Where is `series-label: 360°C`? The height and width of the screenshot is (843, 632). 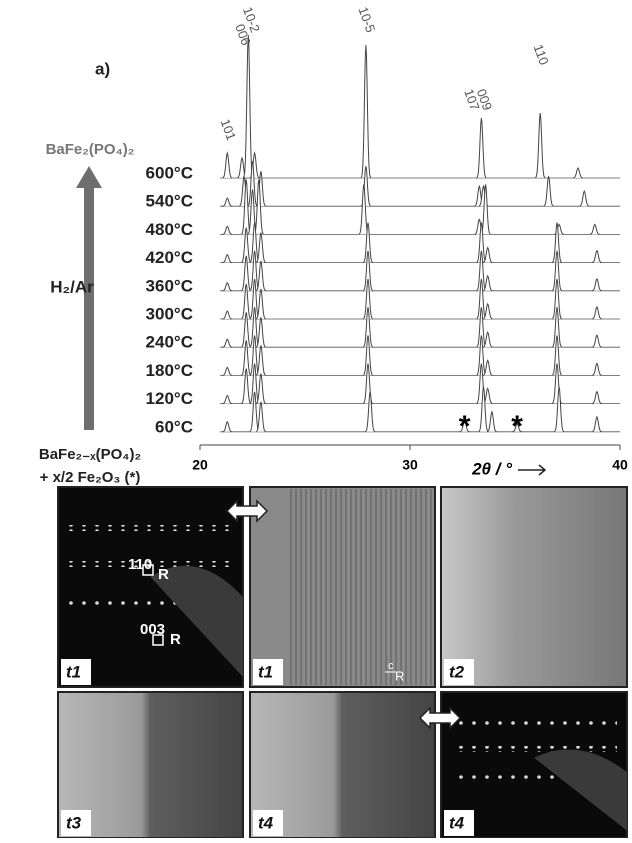 series-label: 360°C is located at coordinates (169, 285).